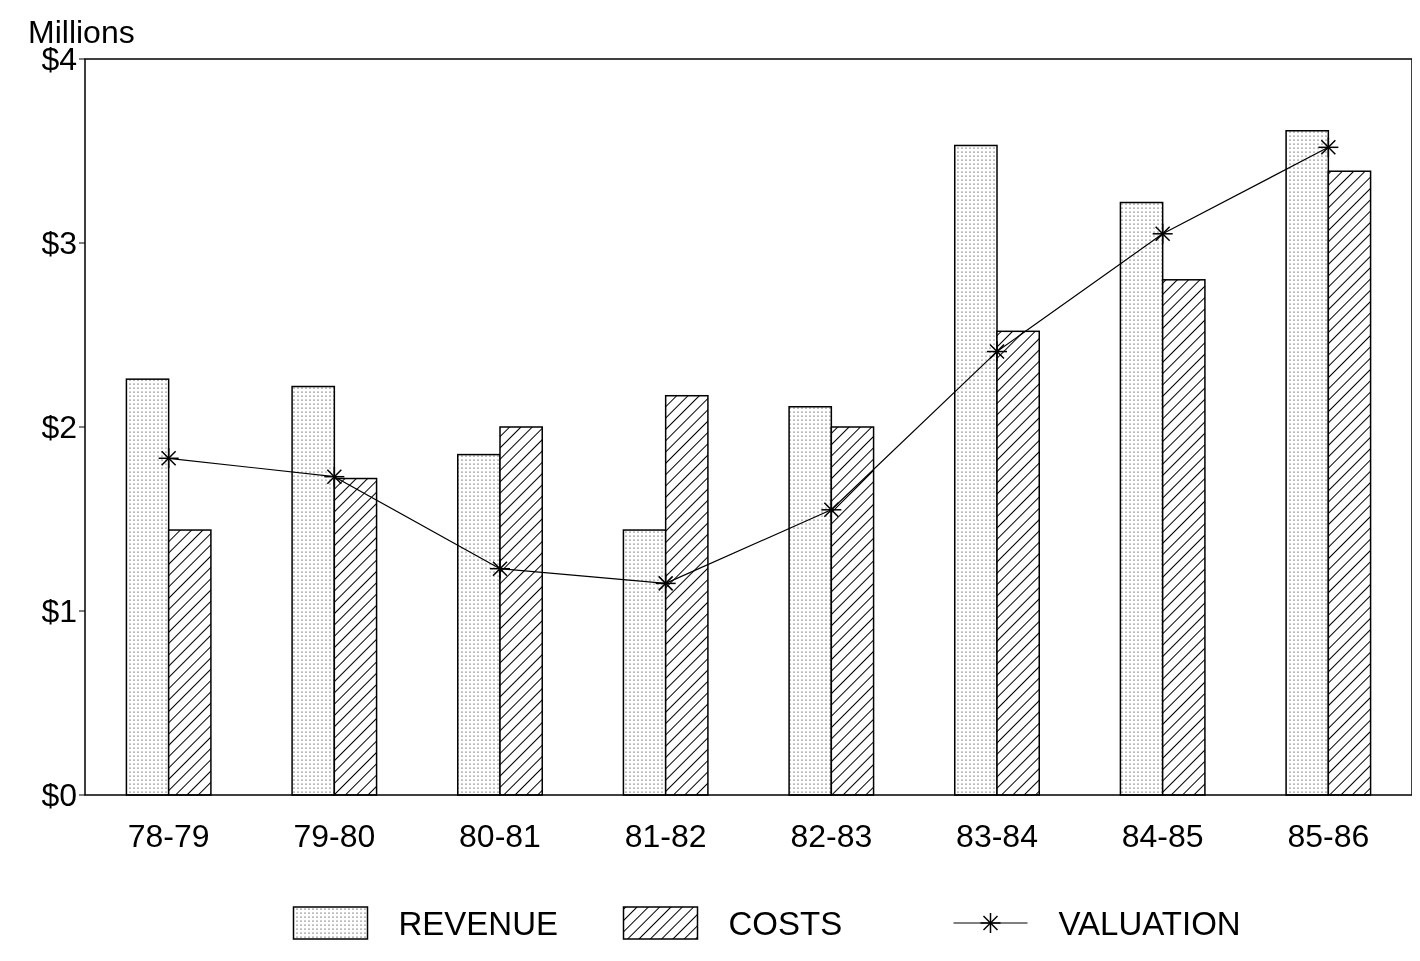  Describe the element at coordinates (478, 923) in the screenshot. I see `legend-label: REVENUE` at that location.